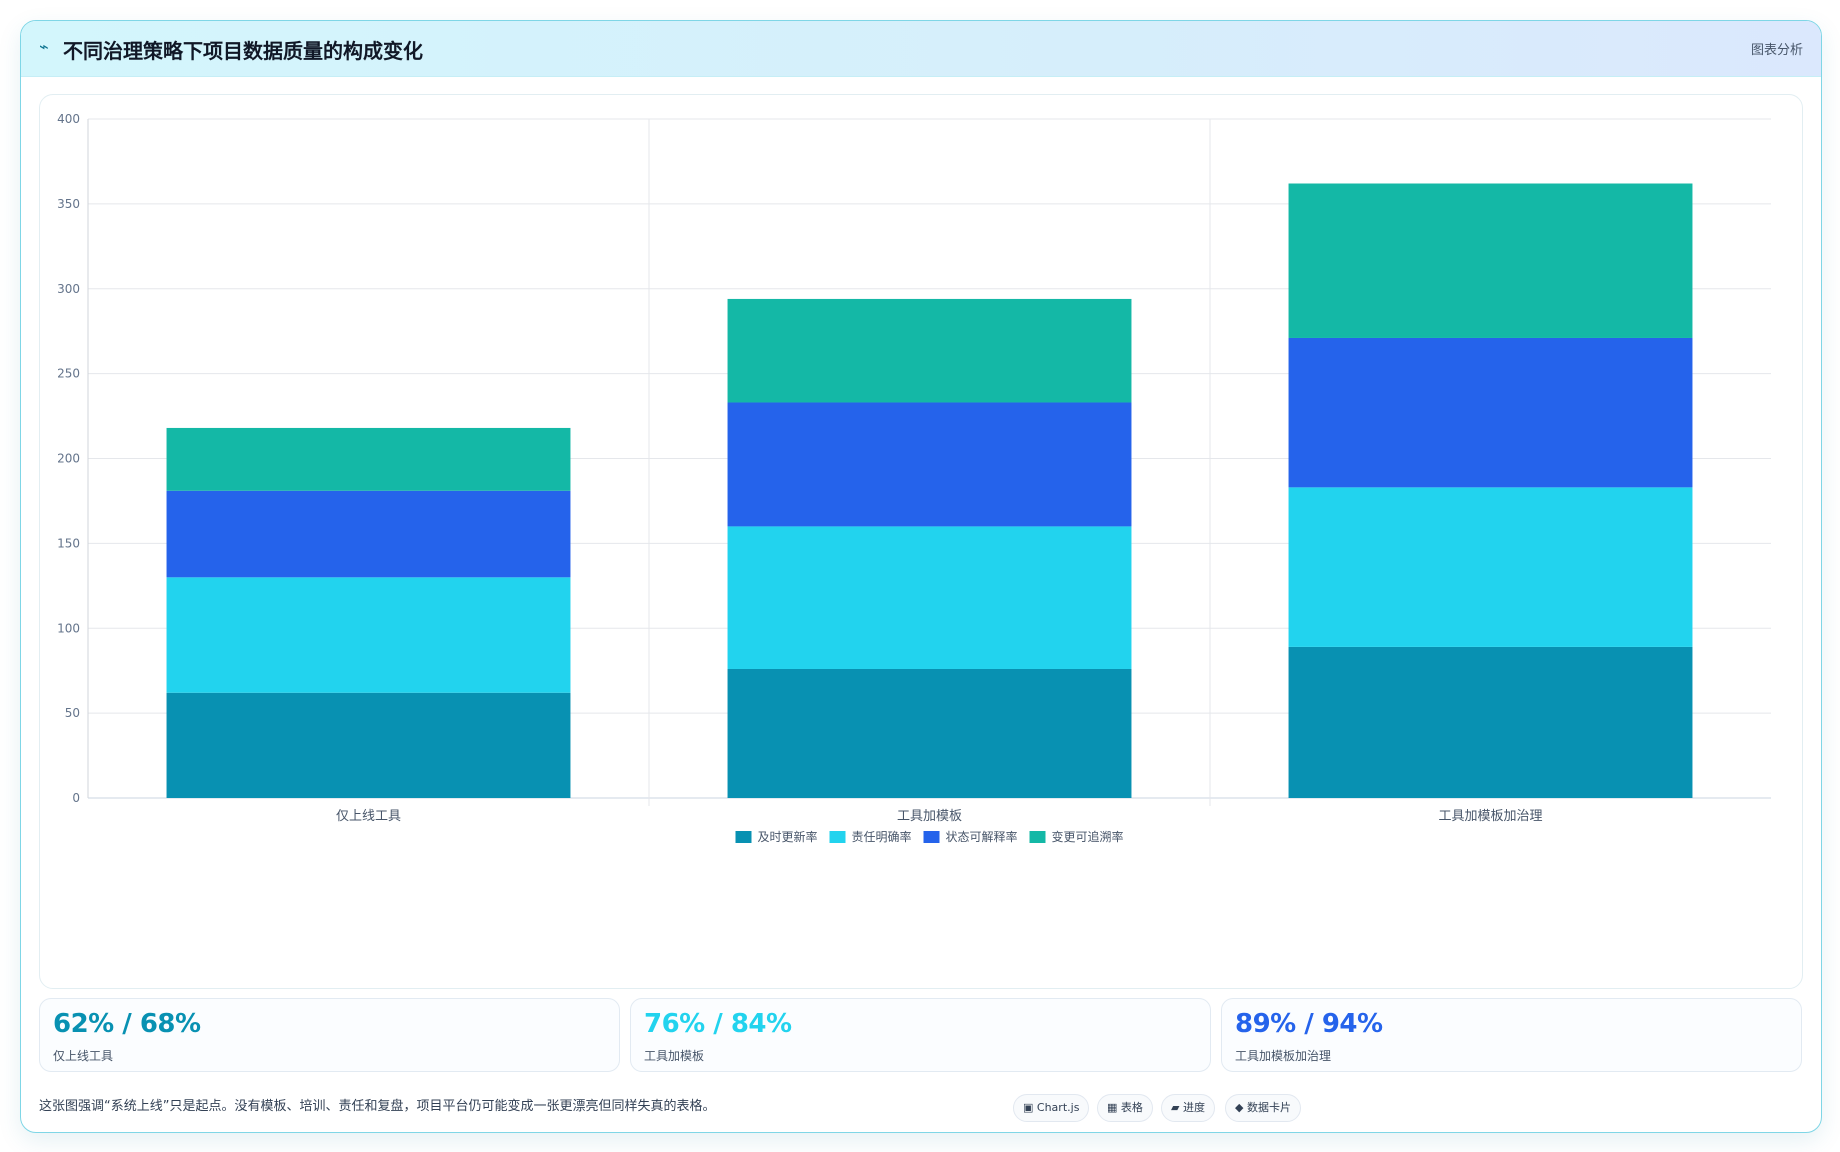  I want to click on stat-label: 工具加模板, so click(674, 1056).